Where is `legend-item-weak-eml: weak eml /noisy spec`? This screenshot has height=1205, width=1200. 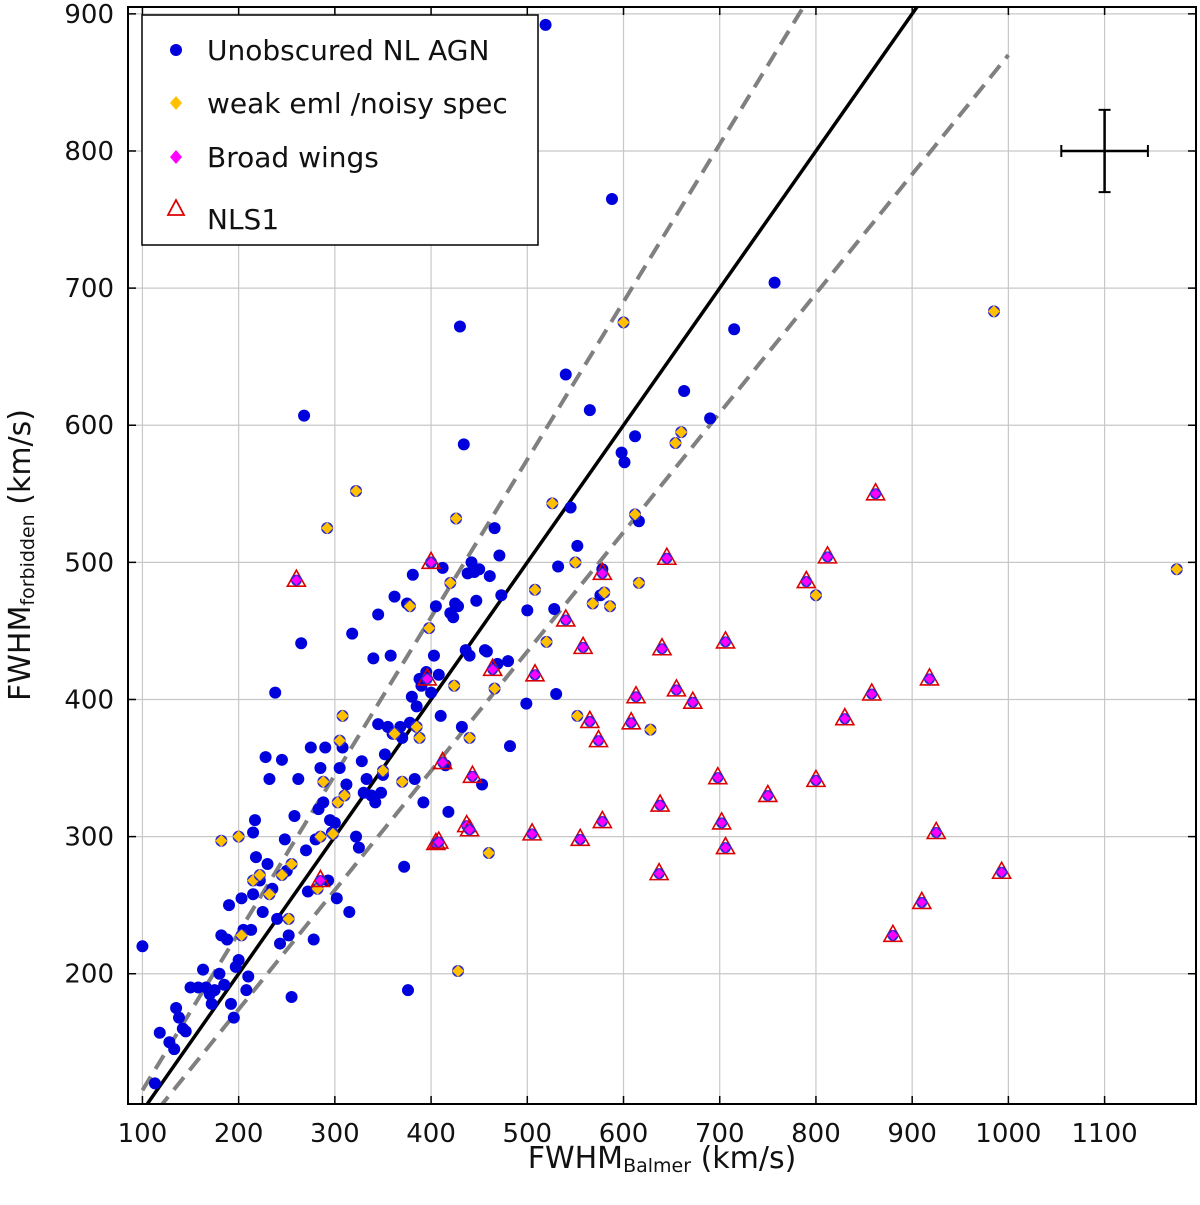 legend-item-weak-eml: weak eml /noisy spec is located at coordinates (339, 103).